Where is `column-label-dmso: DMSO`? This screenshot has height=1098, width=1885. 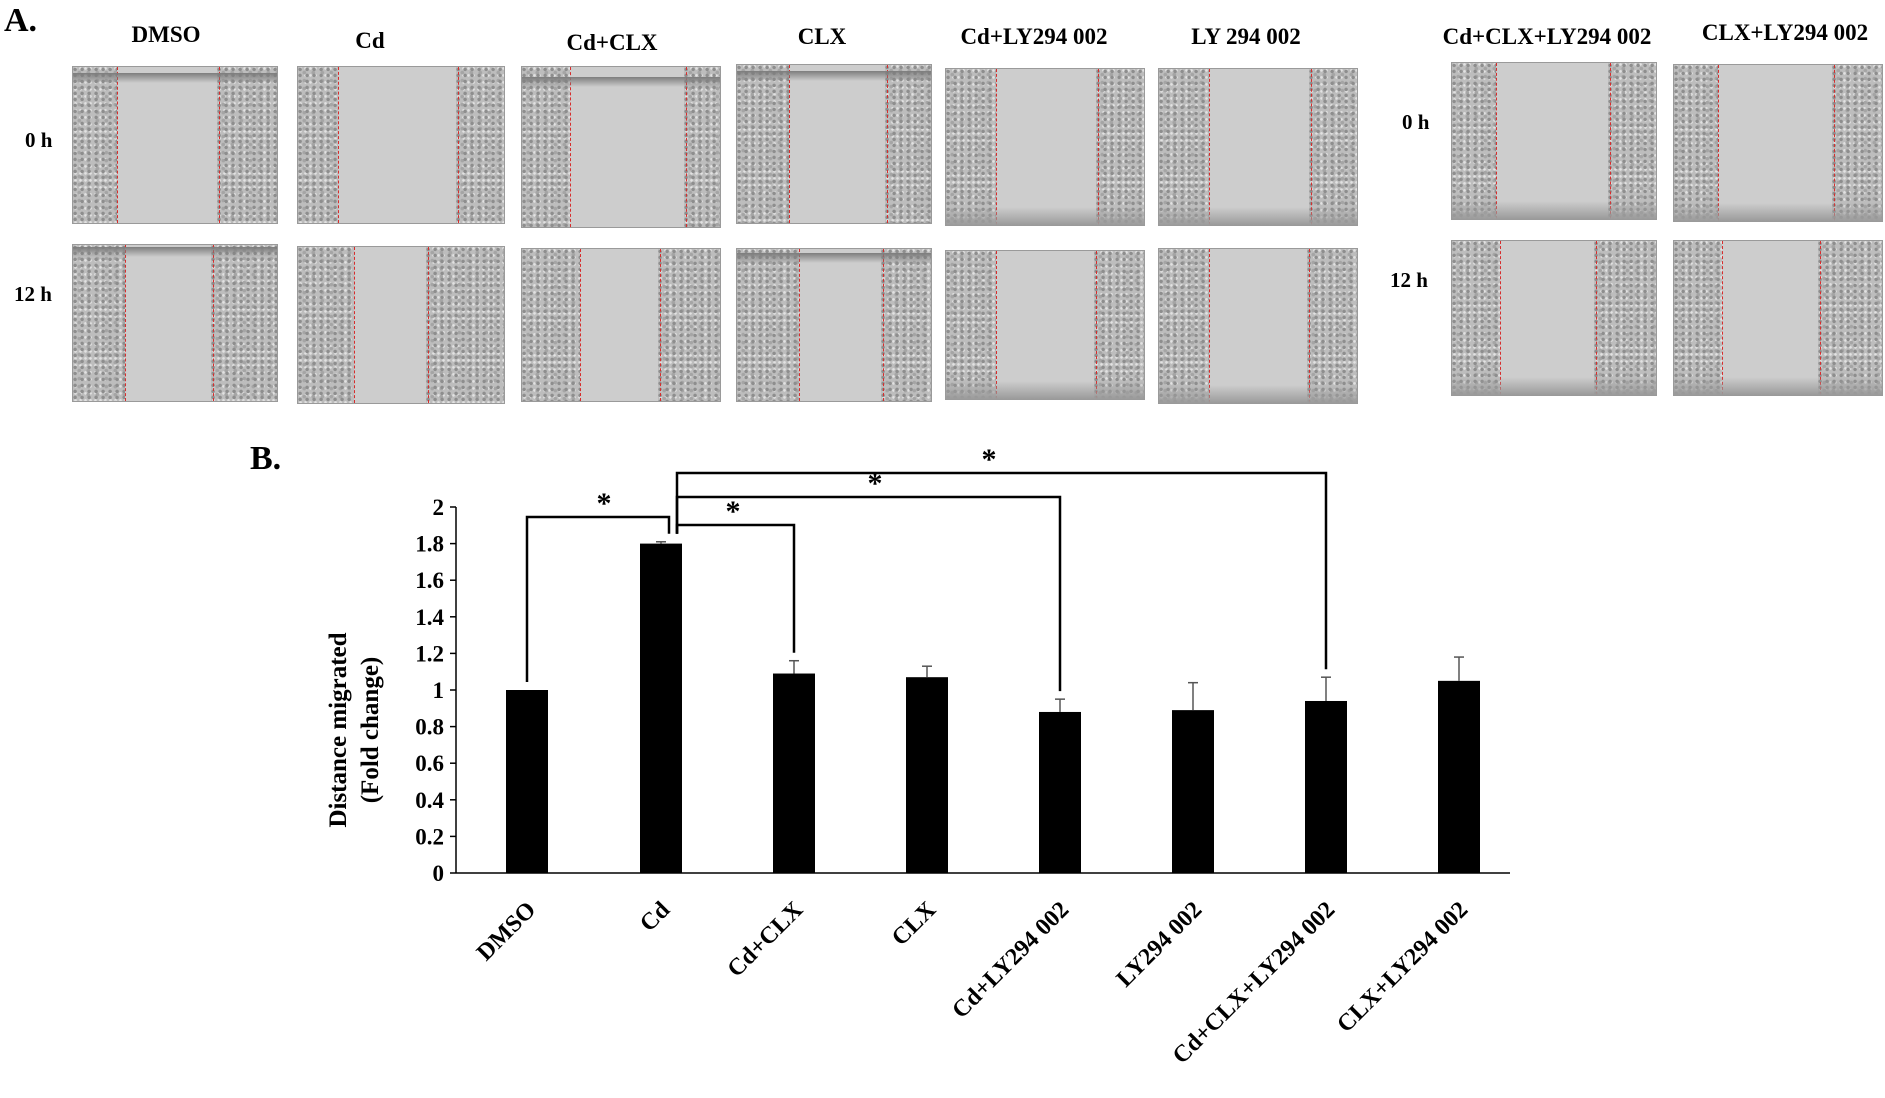 column-label-dmso: DMSO is located at coordinates (166, 34).